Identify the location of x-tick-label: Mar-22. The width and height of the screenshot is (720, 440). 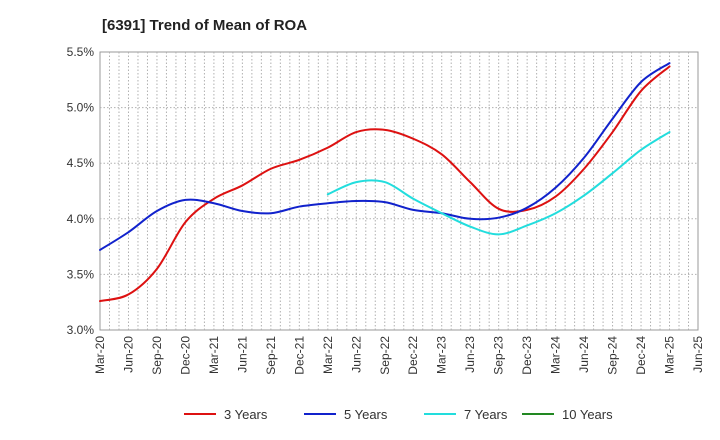
(328, 355).